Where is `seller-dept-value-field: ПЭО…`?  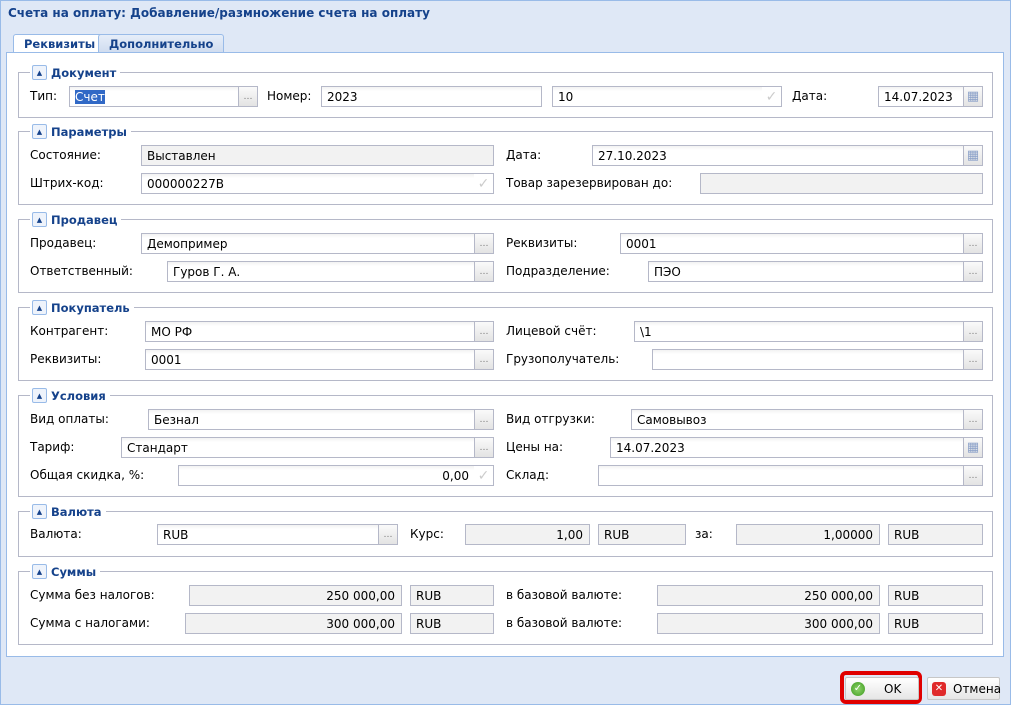 seller-dept-value-field: ПЭО… is located at coordinates (815, 271).